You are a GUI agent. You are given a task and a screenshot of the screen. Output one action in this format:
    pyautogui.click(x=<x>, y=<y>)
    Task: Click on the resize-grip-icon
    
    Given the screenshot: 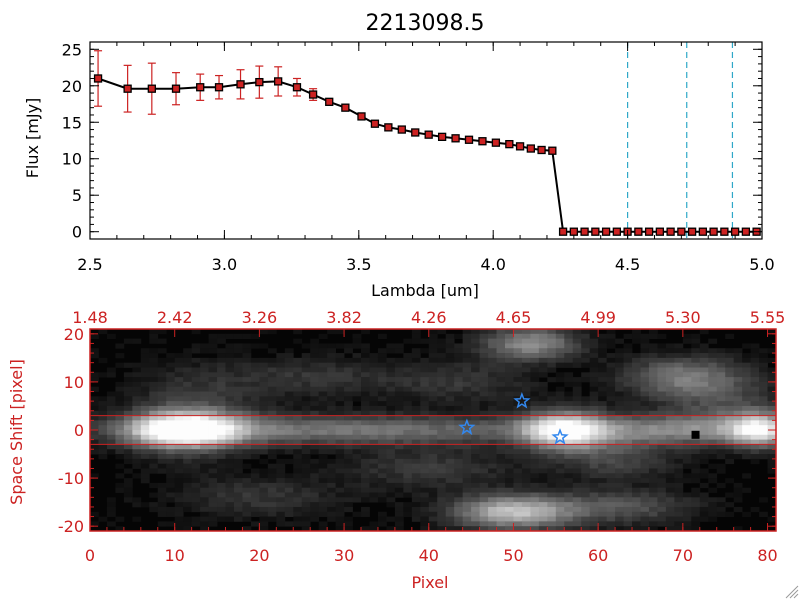 What is the action you would take?
    pyautogui.click(x=792, y=592)
    